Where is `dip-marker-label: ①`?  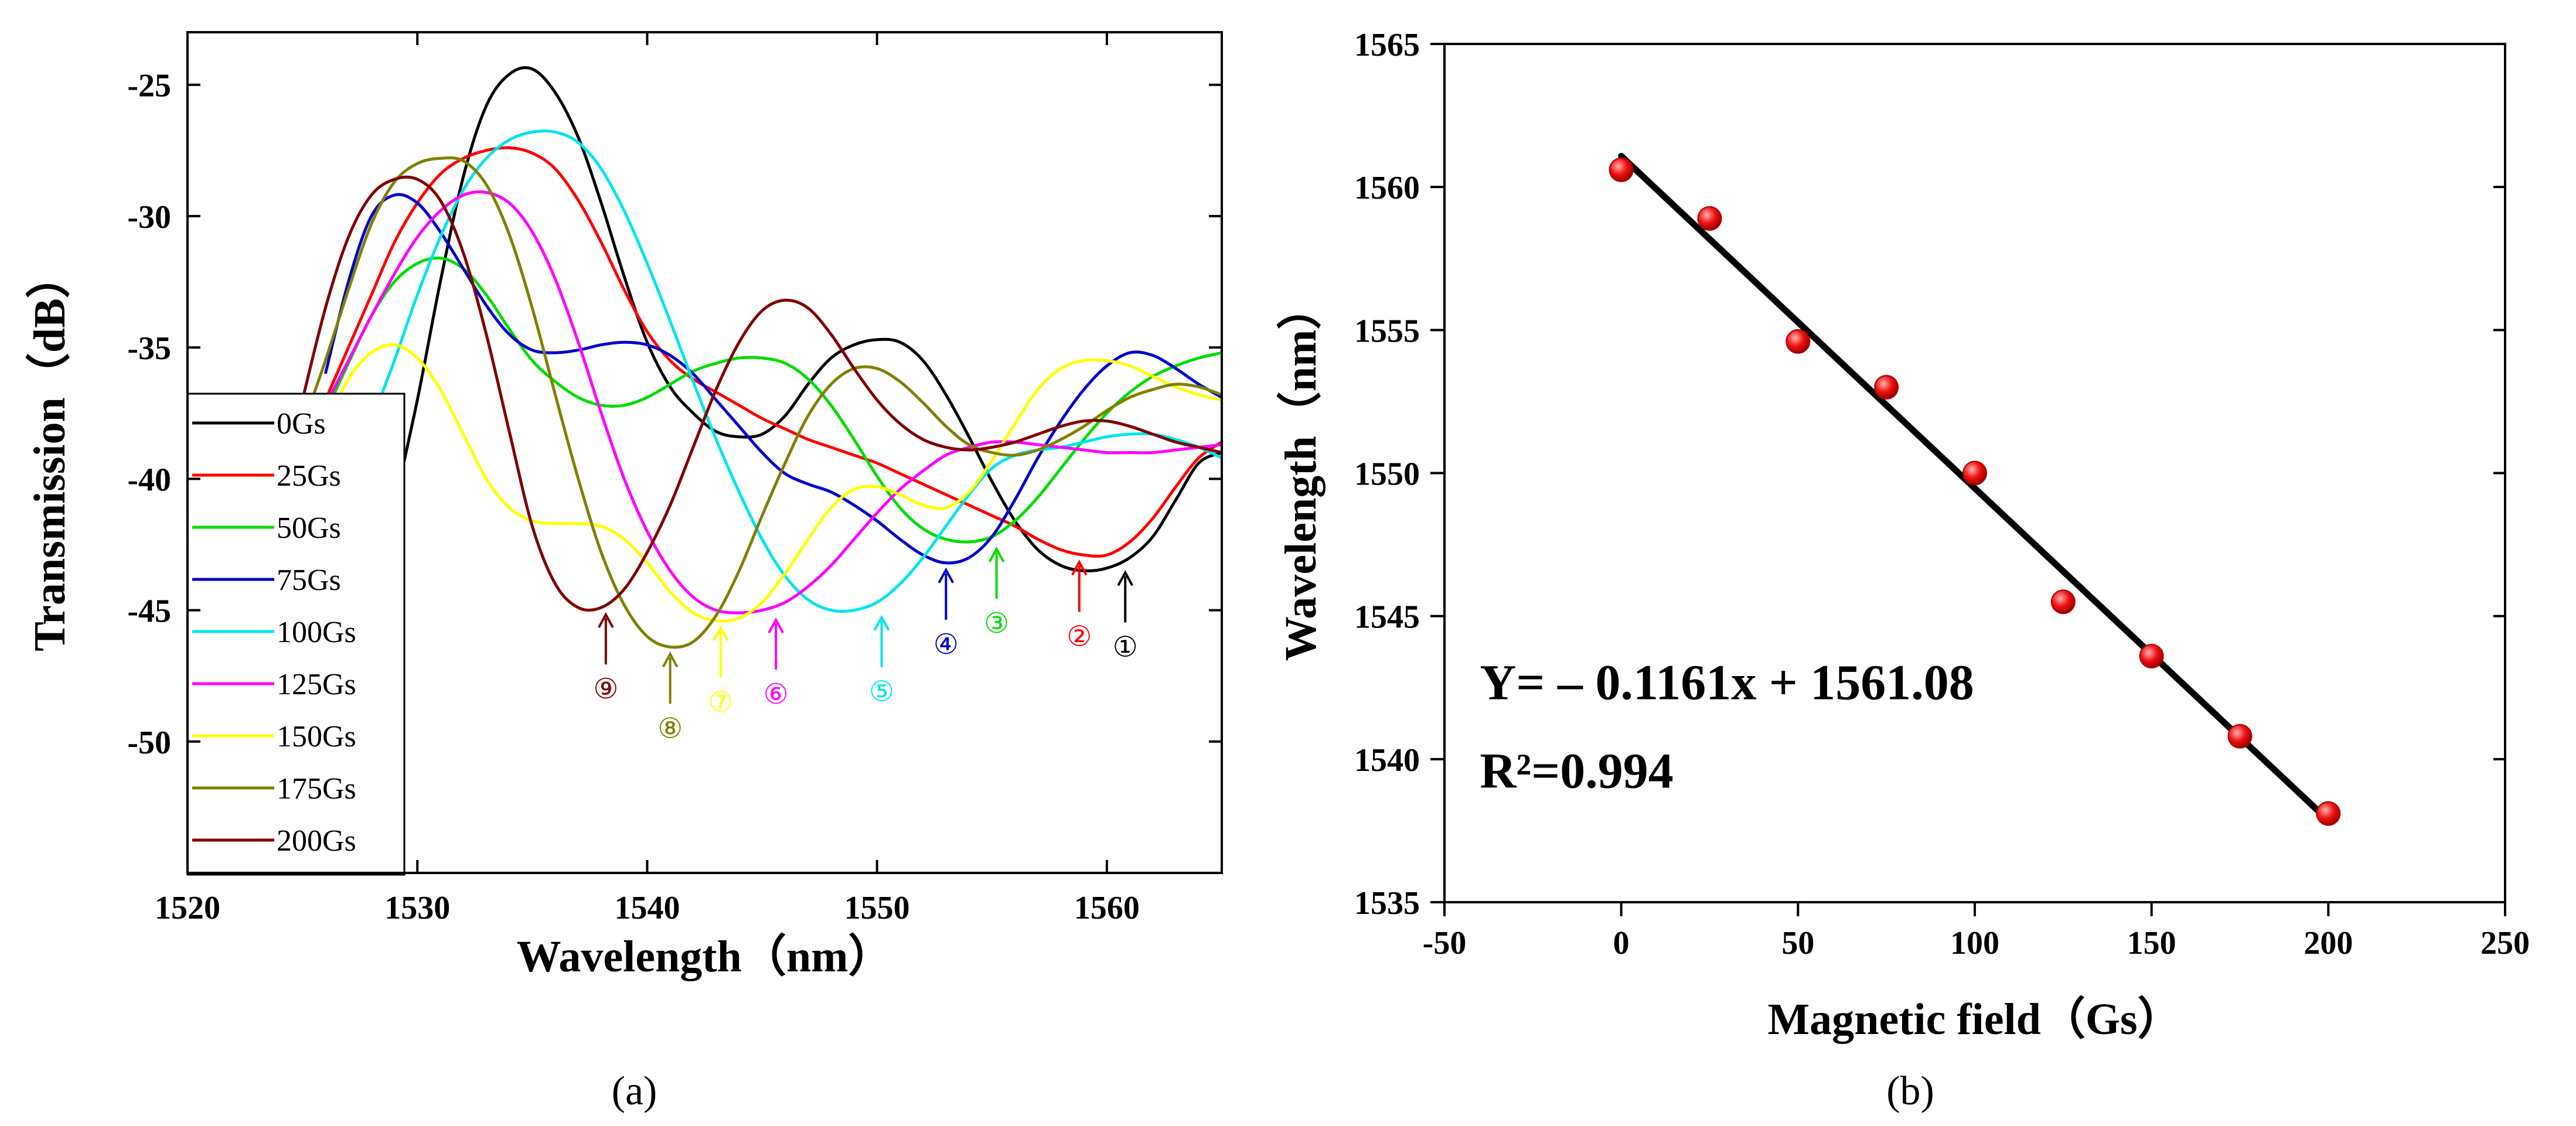 dip-marker-label: ① is located at coordinates (1125, 647).